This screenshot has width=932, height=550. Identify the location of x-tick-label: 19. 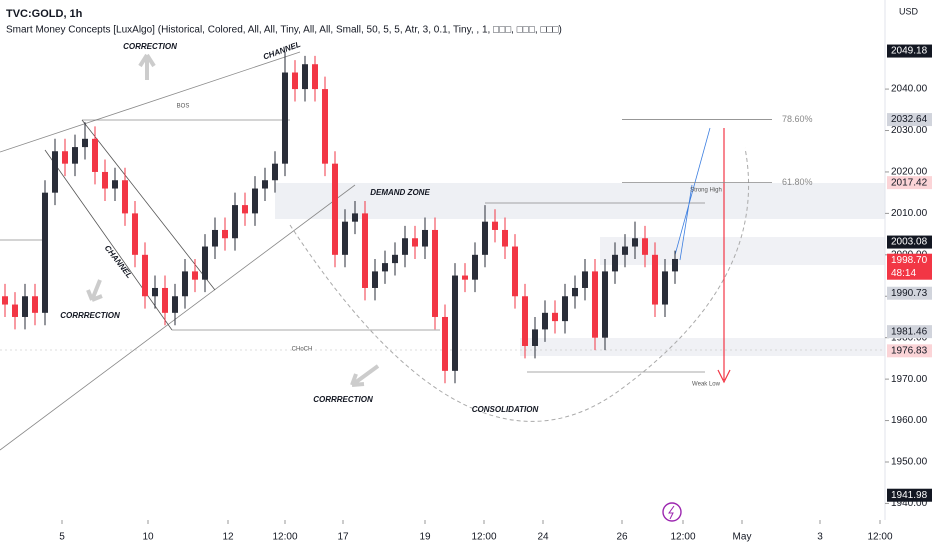
(425, 537).